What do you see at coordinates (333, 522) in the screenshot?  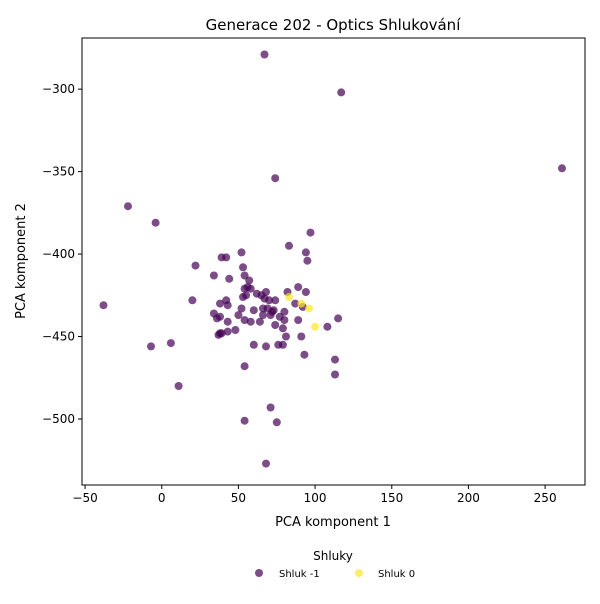 I see `x-axis-label: PCA komponent 1` at bounding box center [333, 522].